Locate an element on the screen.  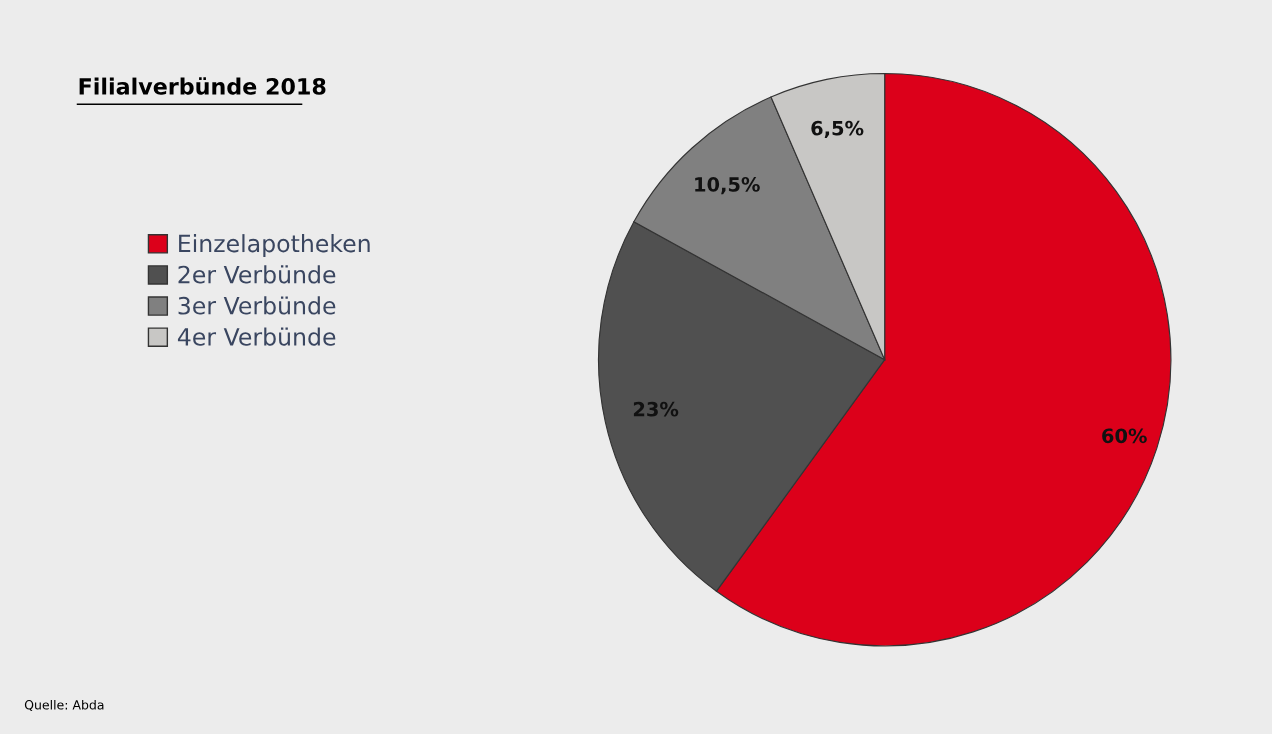
data-label: 10,5% is located at coordinates (727, 186).